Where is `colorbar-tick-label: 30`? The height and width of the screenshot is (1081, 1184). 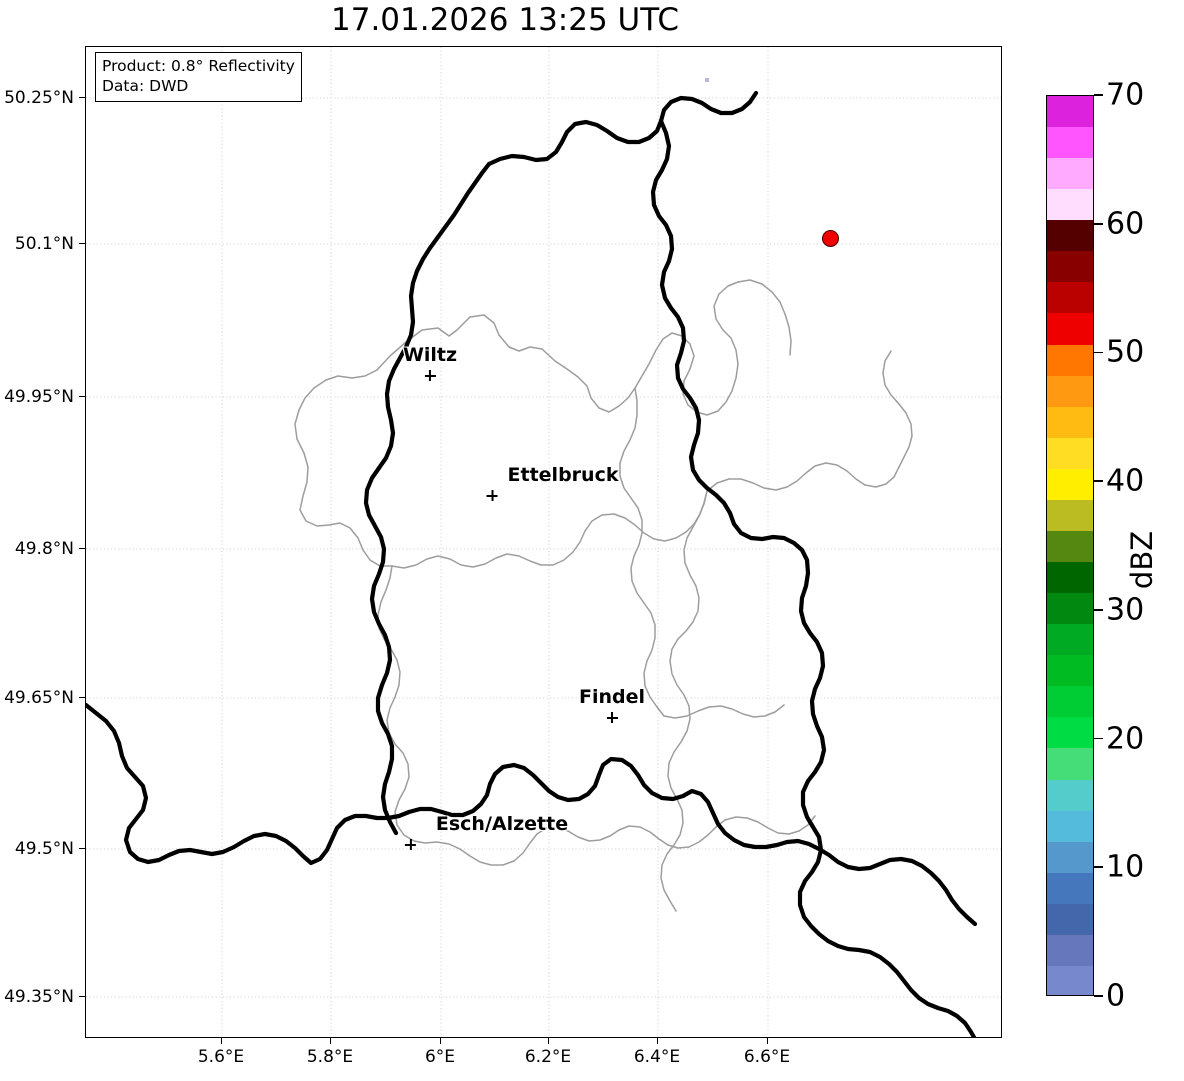
colorbar-tick-label: 30 is located at coordinates (1125, 610).